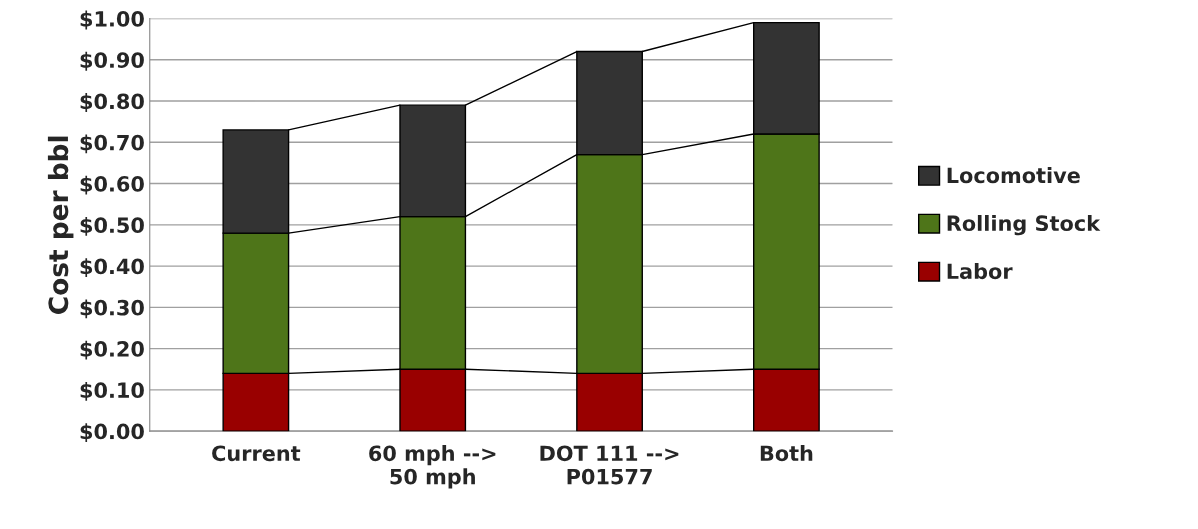 This screenshot has width=1198, height=529. What do you see at coordinates (112, 309) in the screenshot?
I see `y-tick-label: $0.30` at bounding box center [112, 309].